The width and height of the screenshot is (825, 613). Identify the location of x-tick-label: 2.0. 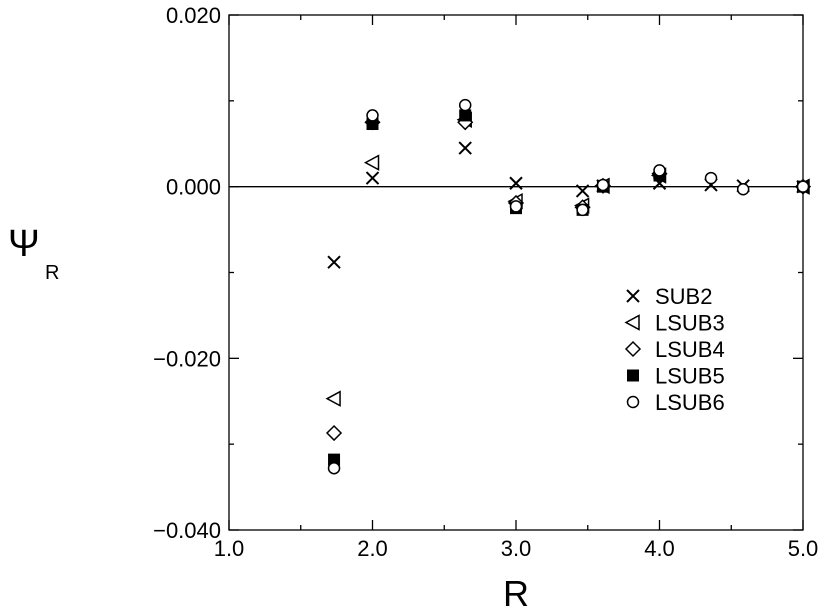
(372, 548).